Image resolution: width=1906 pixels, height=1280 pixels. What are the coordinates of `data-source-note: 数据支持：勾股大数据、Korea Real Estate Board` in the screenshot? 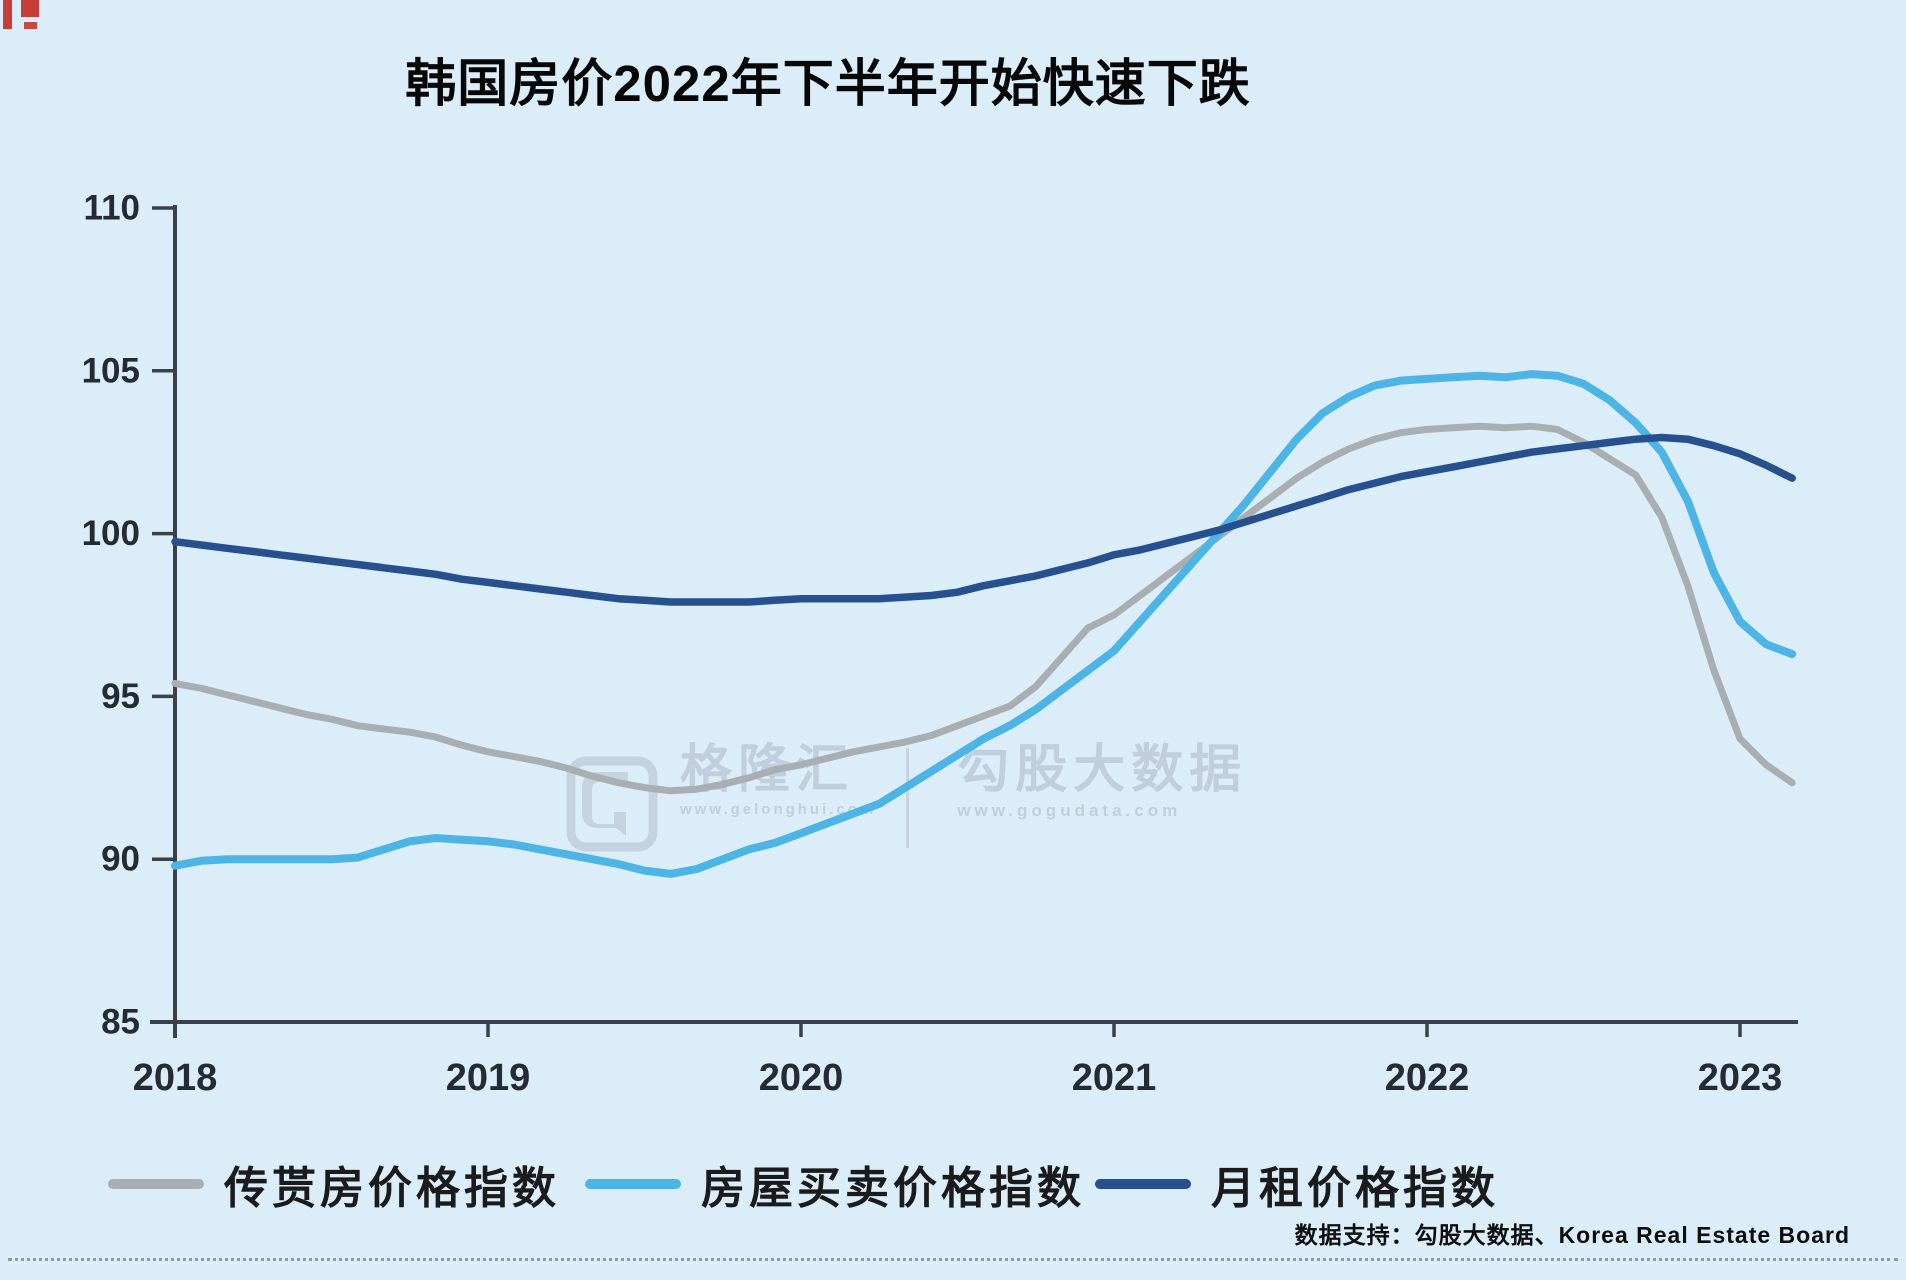 It's located at (1572, 1235).